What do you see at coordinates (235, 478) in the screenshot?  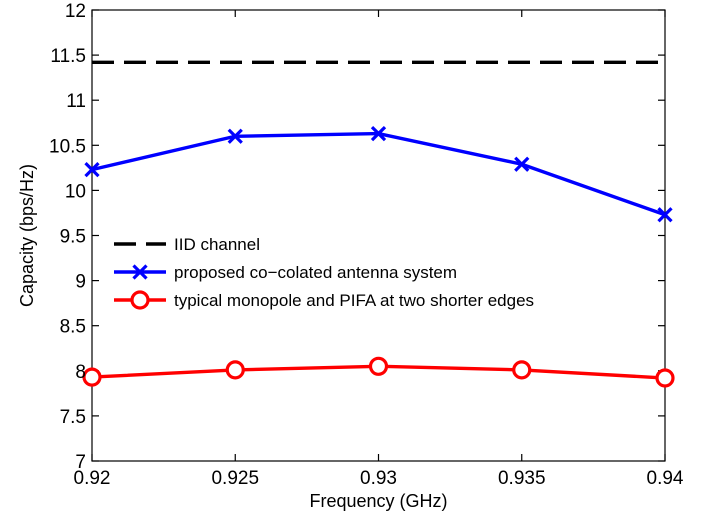 I see `x-tick-label: 0.925` at bounding box center [235, 478].